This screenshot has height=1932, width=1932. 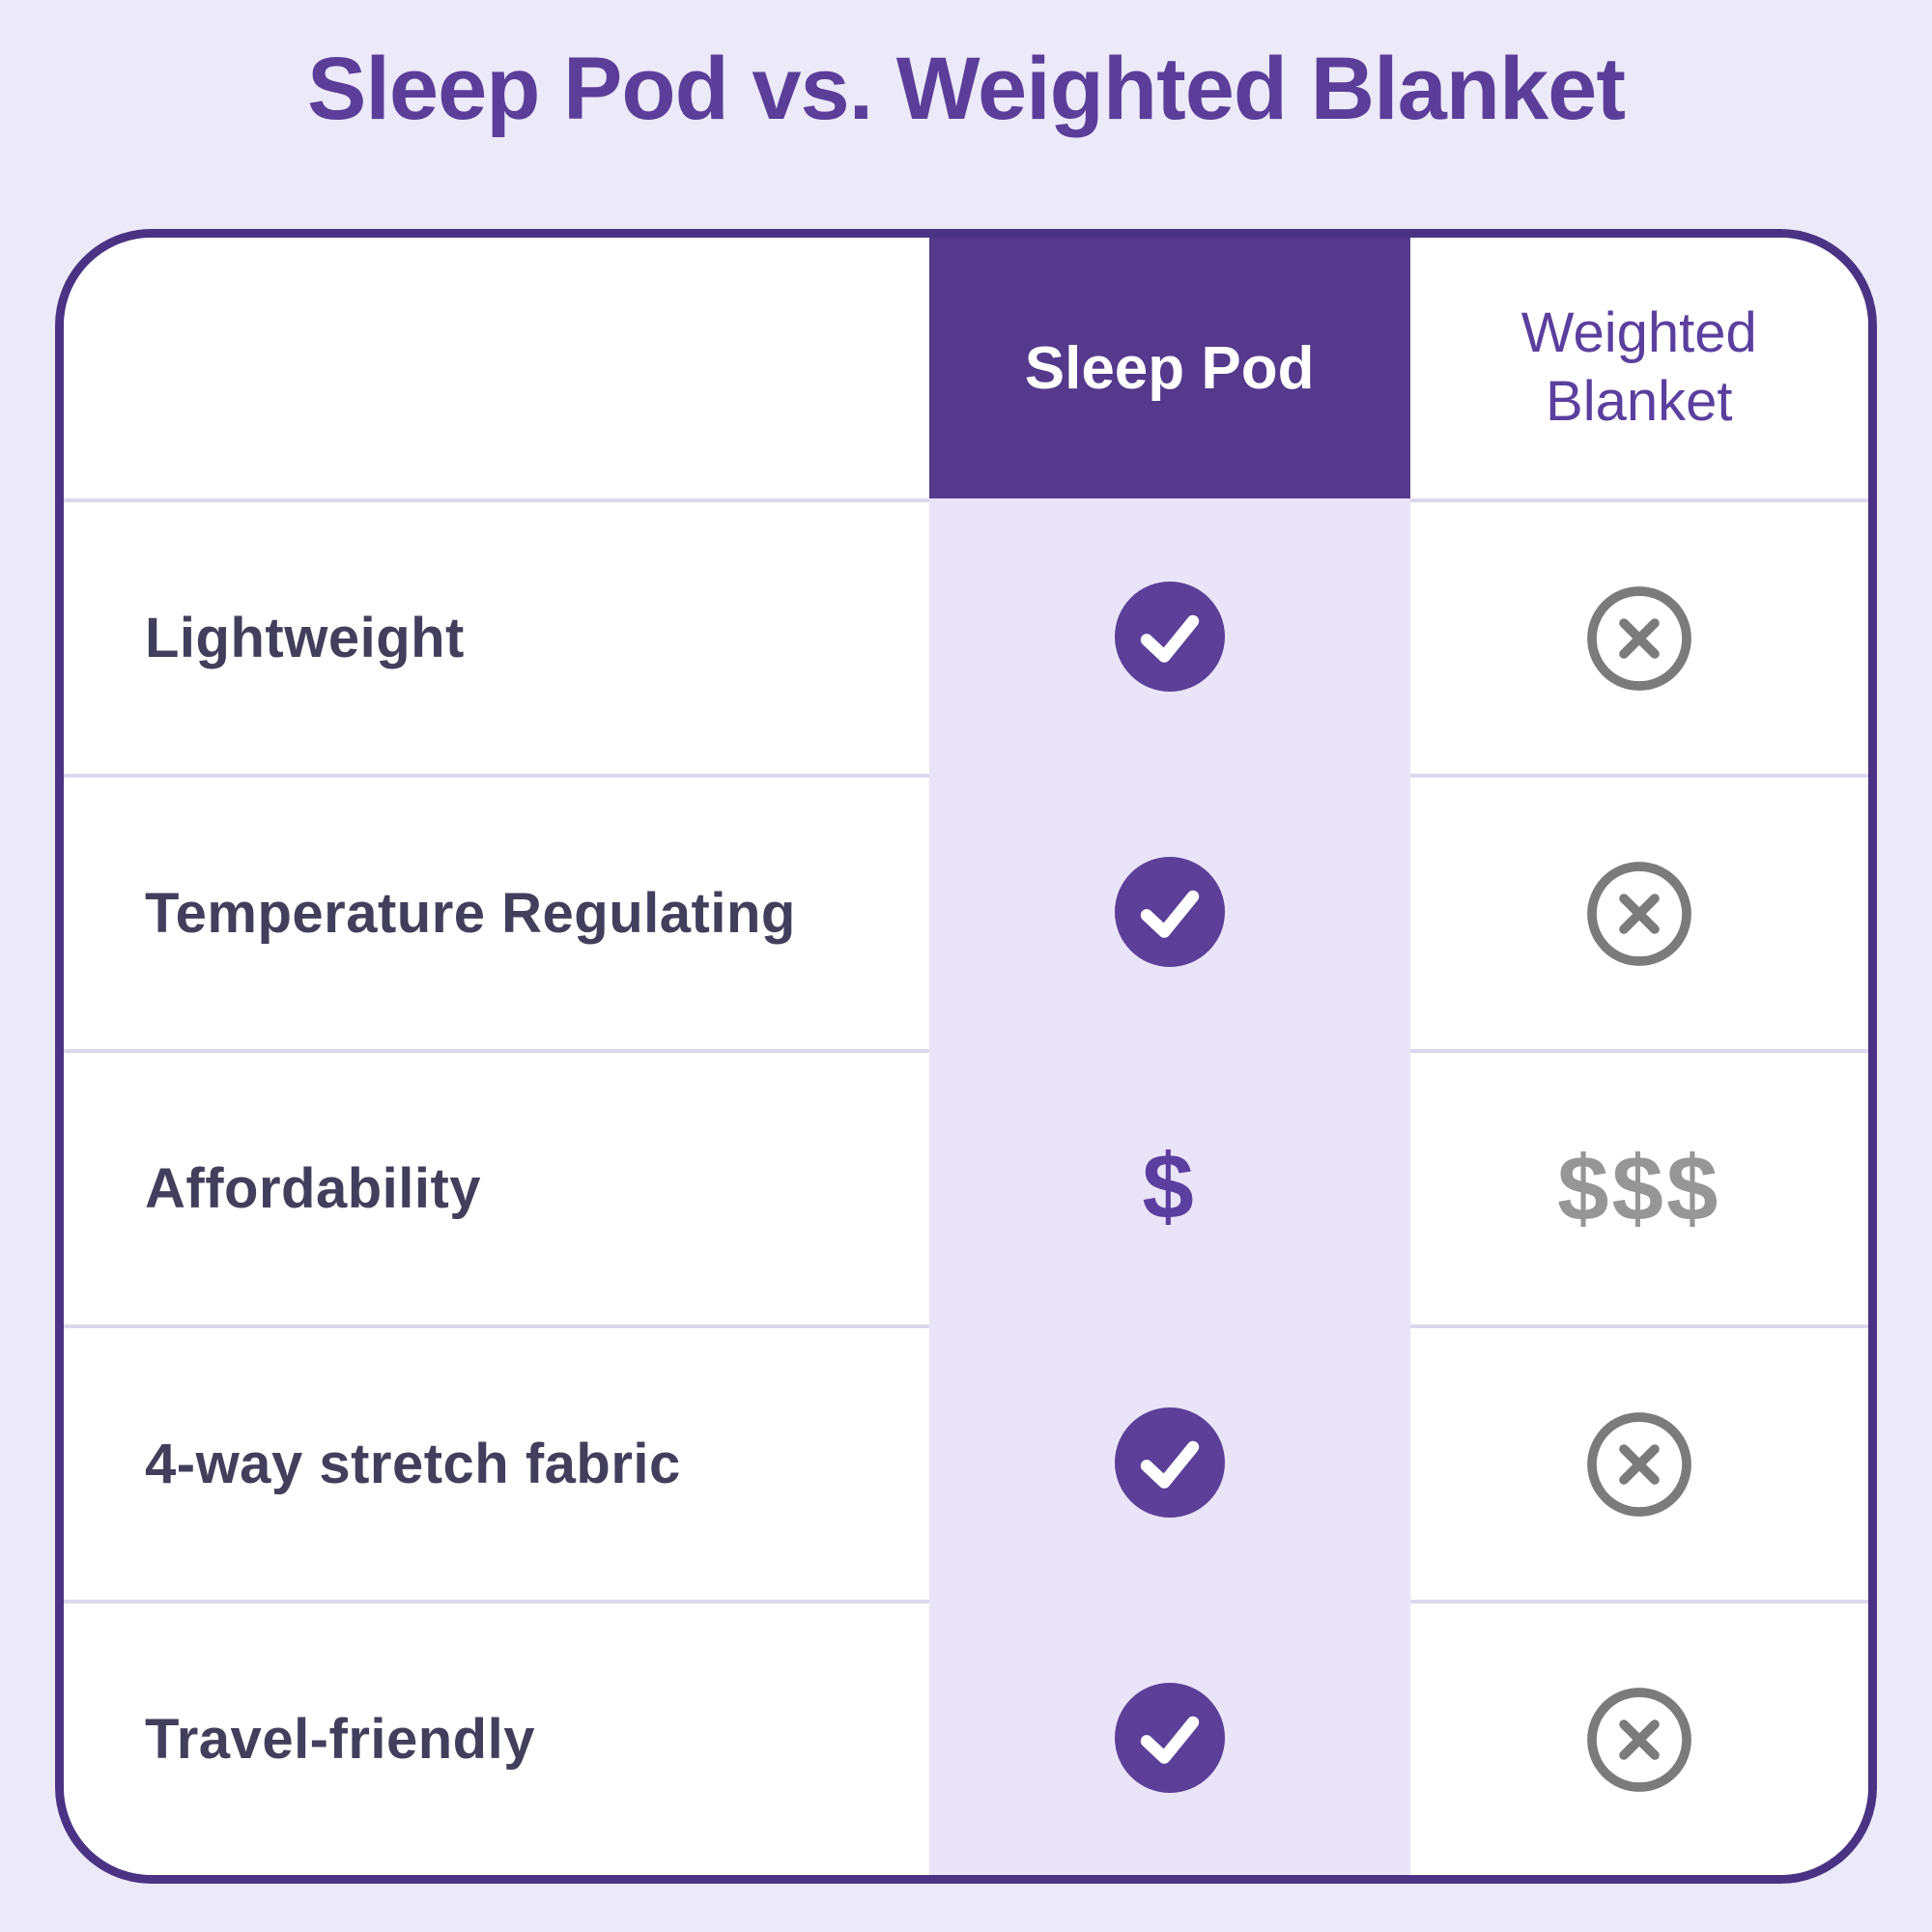 What do you see at coordinates (497, 1462) in the screenshot?
I see `feature-label-4-way-stretch-fabric: 4-way stretch fabric` at bounding box center [497, 1462].